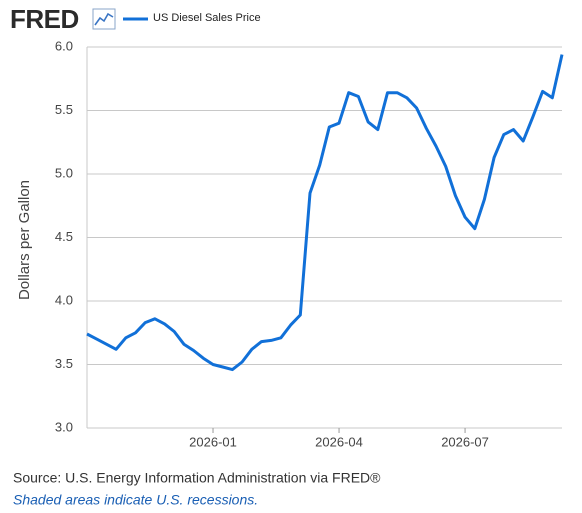 The height and width of the screenshot is (513, 582). What do you see at coordinates (64, 299) in the screenshot?
I see `y-tick-label: 4.0` at bounding box center [64, 299].